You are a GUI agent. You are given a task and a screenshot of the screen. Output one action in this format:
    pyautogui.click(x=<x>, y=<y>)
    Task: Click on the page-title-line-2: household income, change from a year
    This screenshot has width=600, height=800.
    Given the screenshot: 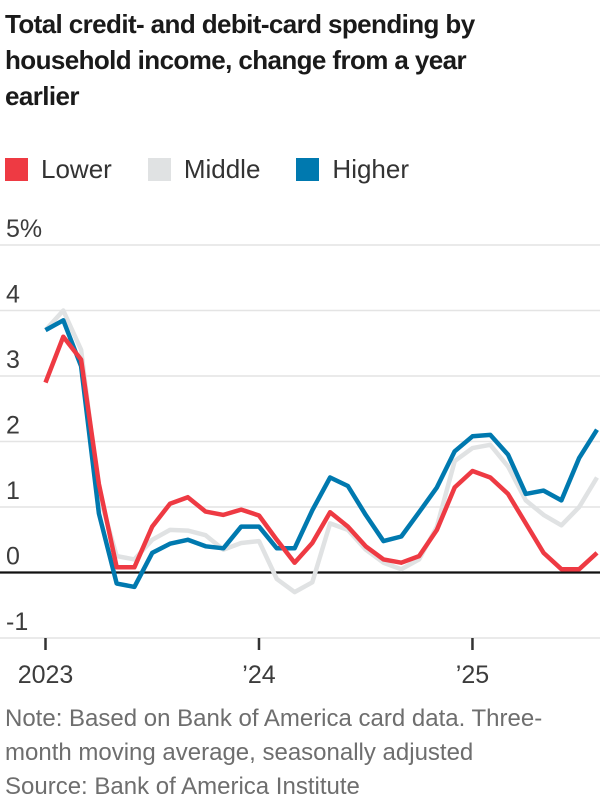 What is the action you would take?
    pyautogui.click(x=236, y=60)
    